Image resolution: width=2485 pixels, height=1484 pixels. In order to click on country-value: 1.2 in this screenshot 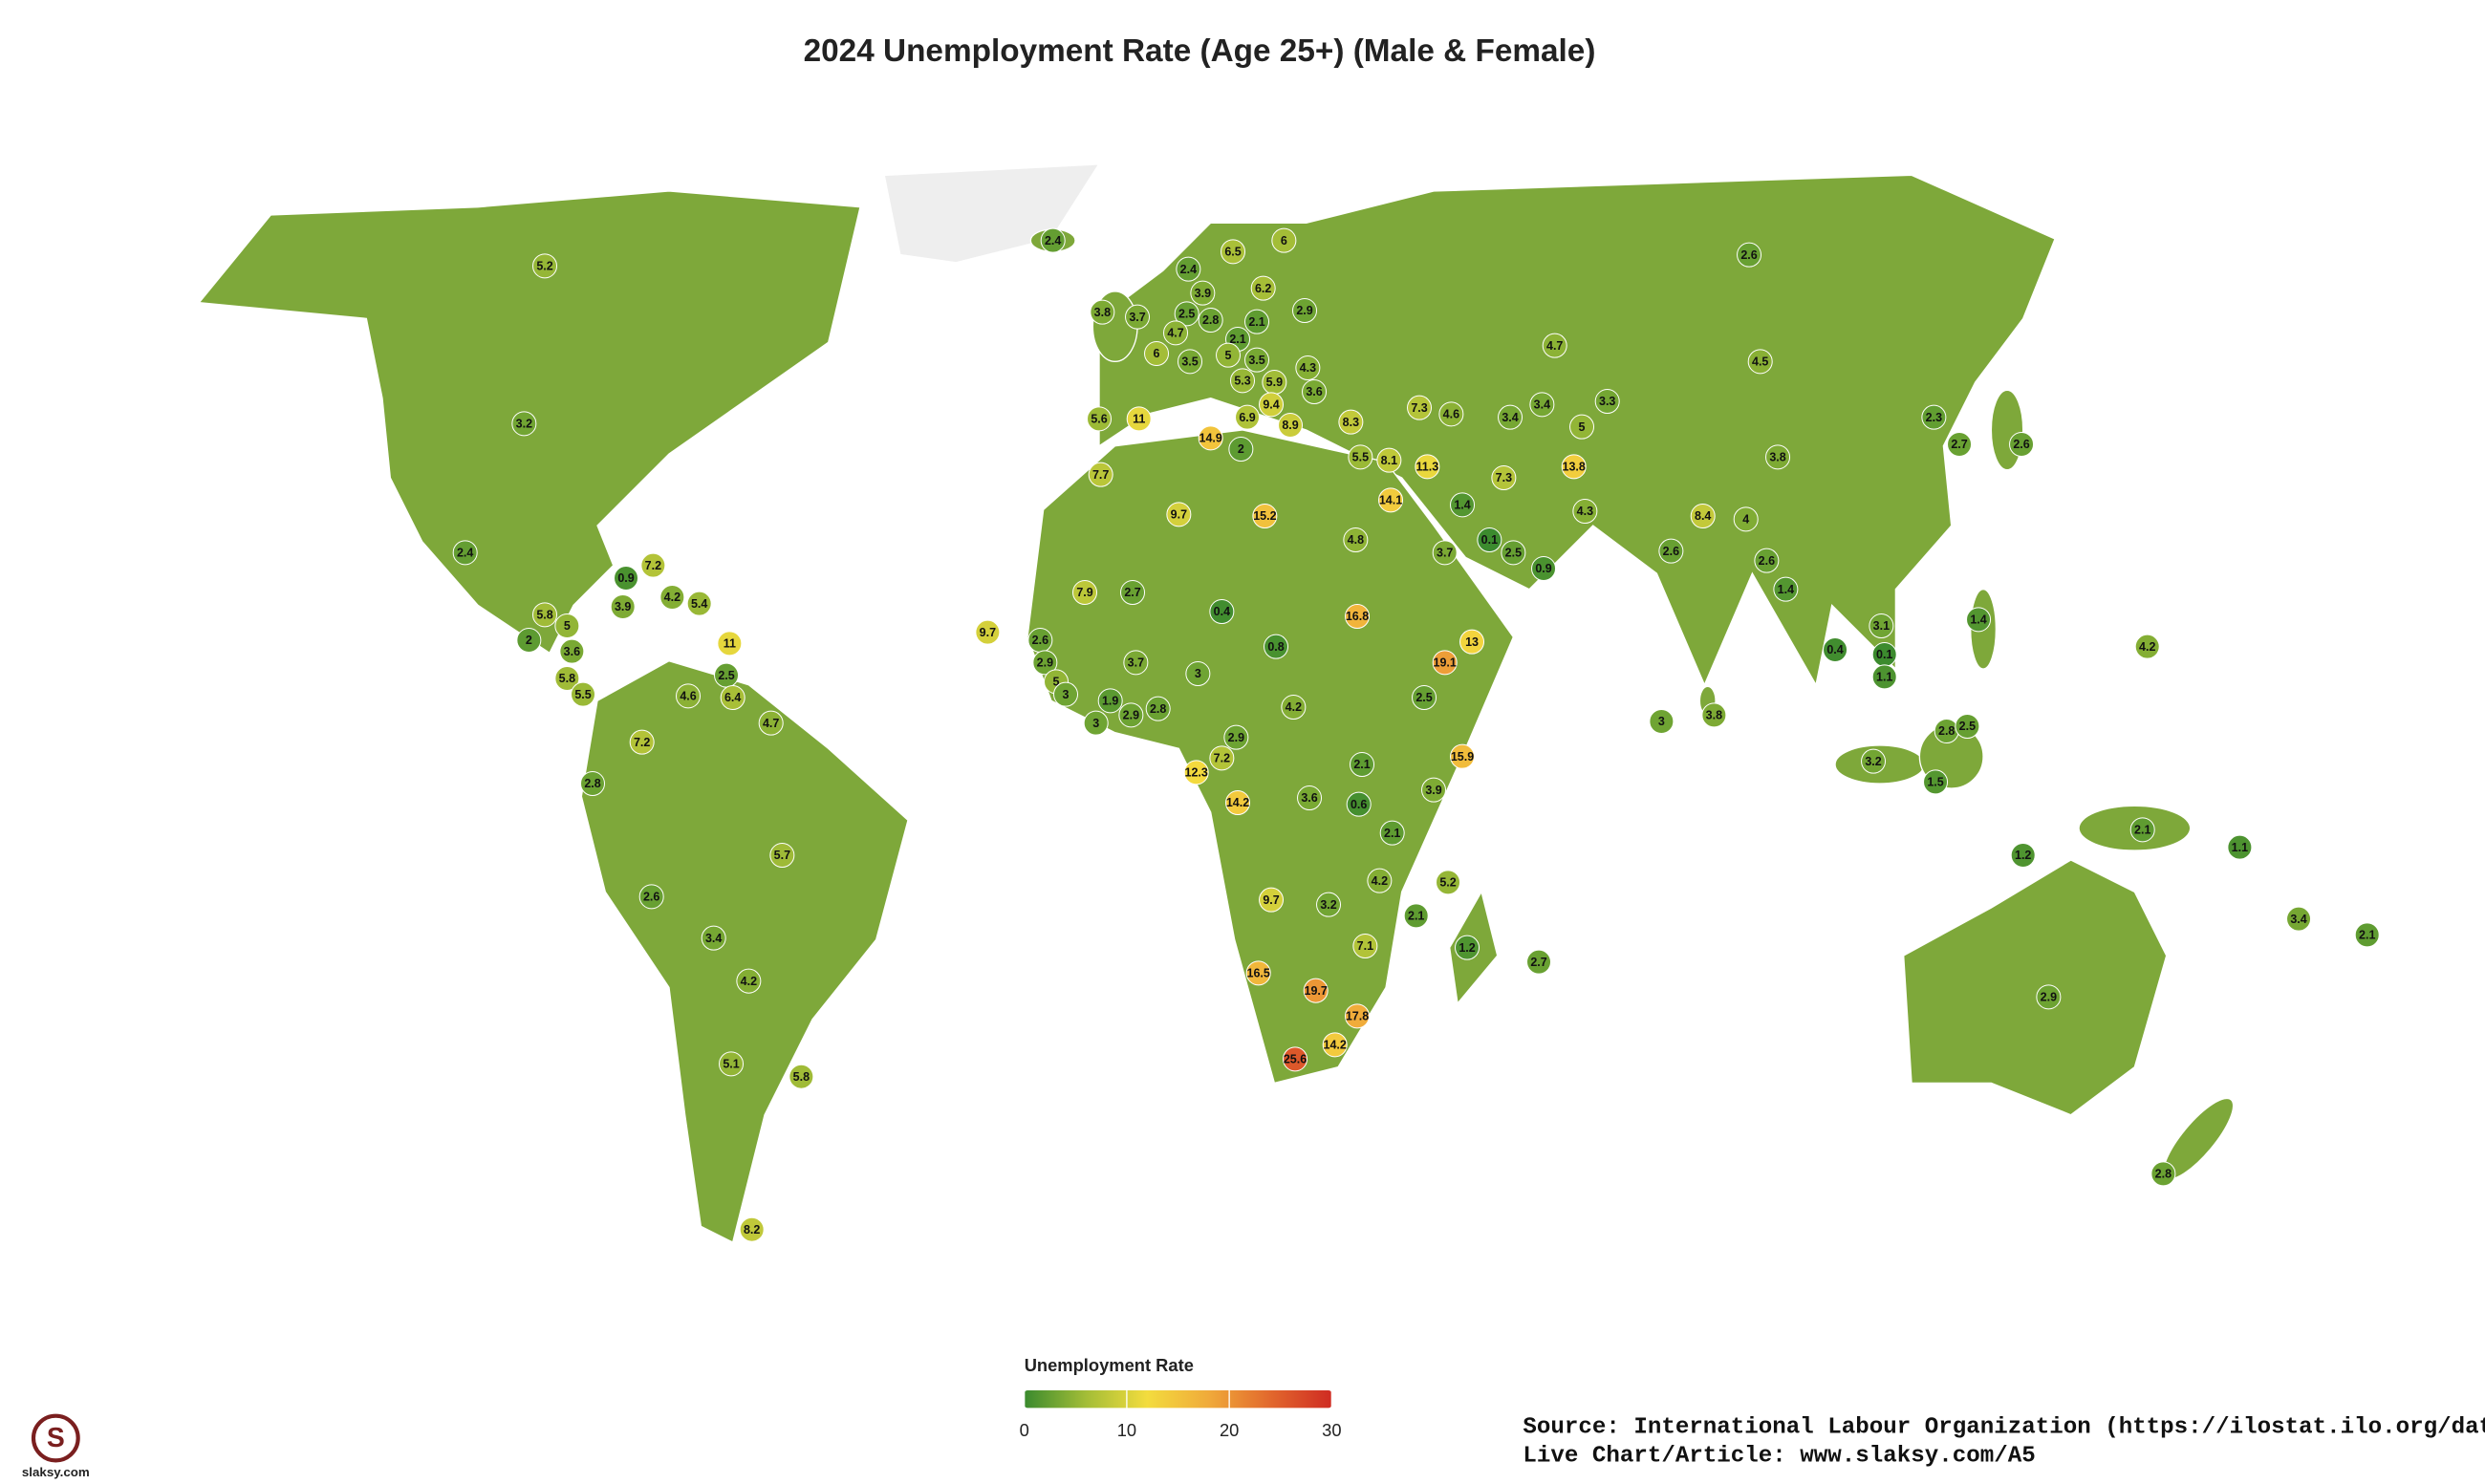, I will do `click(1467, 948)`.